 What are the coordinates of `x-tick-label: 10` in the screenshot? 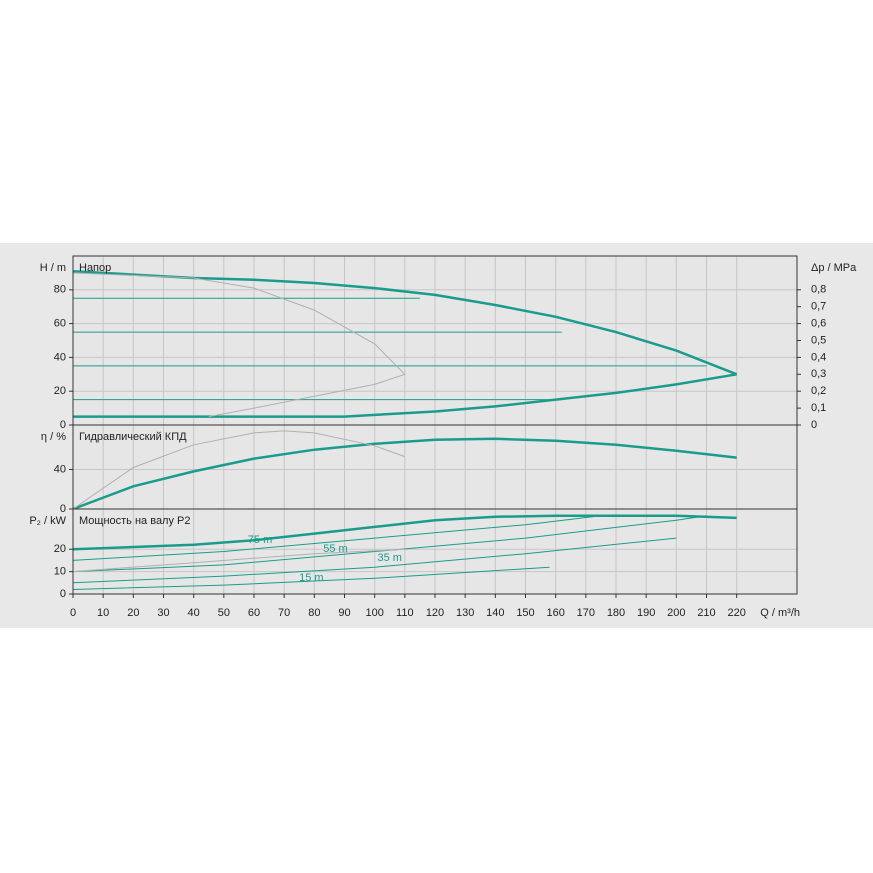 It's located at (103, 613).